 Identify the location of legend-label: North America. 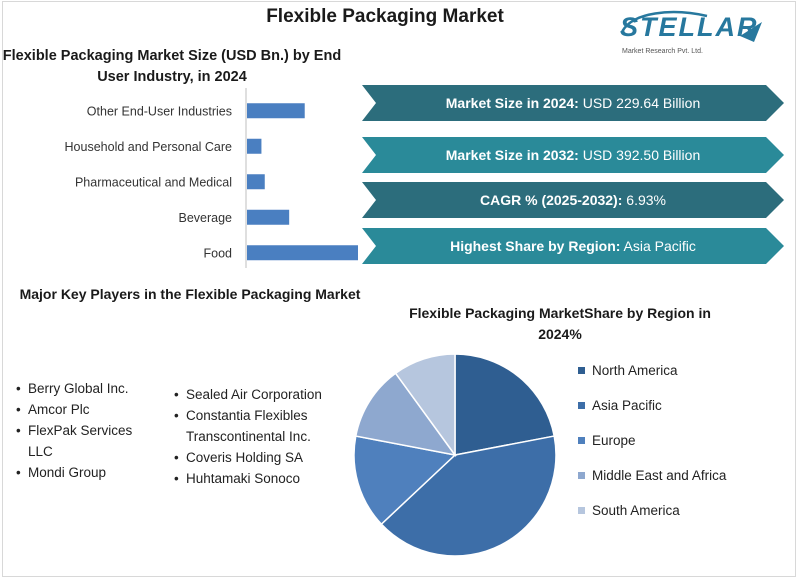
(635, 370).